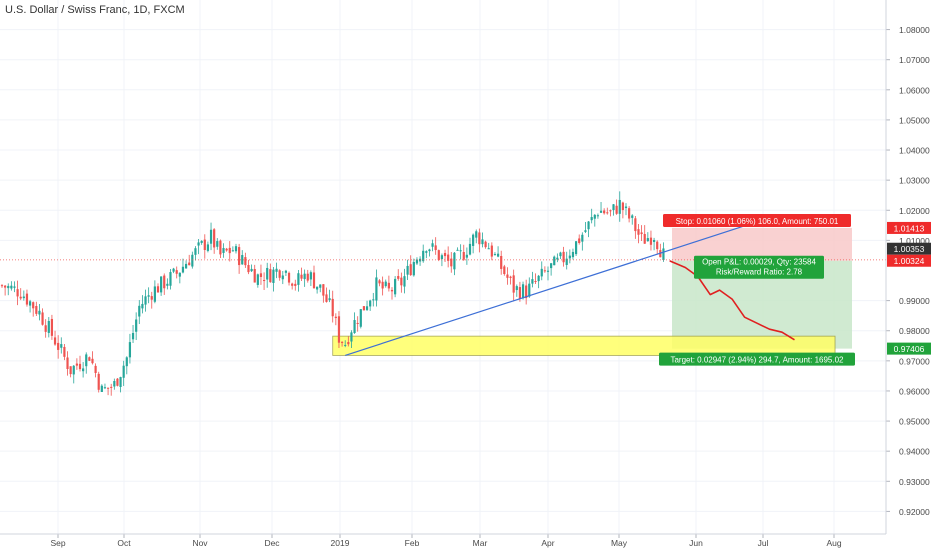  I want to click on projection-path, so click(732, 300).